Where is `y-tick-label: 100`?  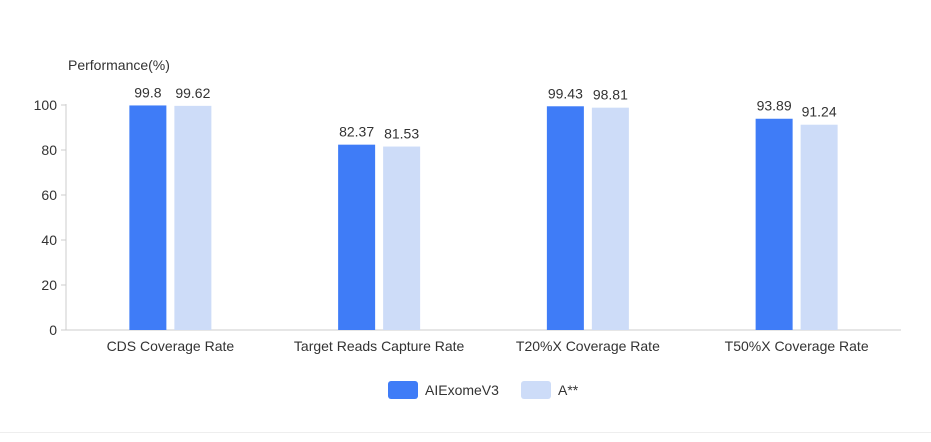 y-tick-label: 100 is located at coordinates (46, 105).